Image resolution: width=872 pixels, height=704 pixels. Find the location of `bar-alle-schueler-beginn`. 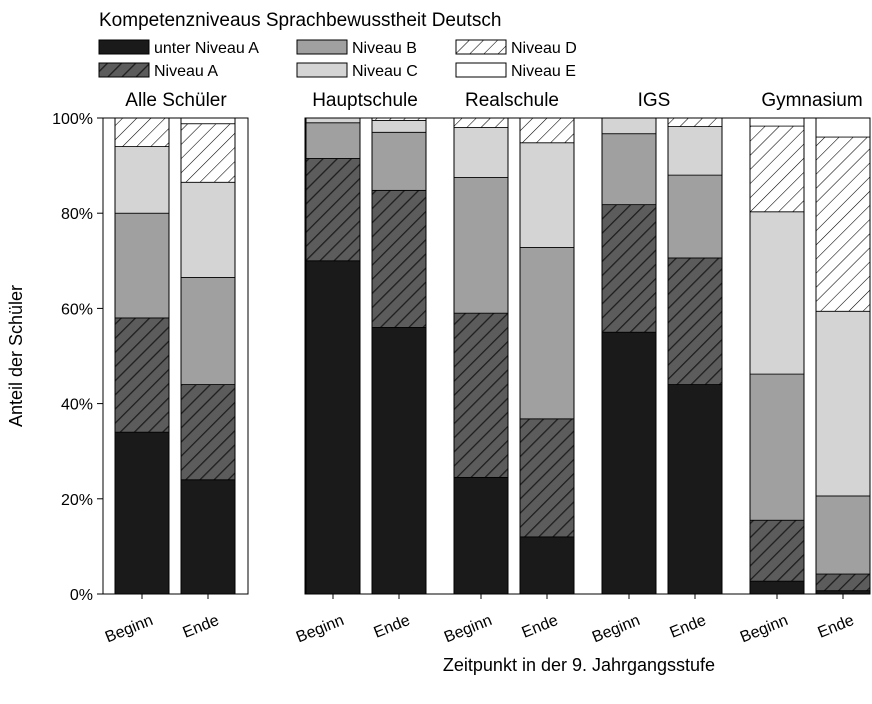

bar-alle-schueler-beginn is located at coordinates (142, 356).